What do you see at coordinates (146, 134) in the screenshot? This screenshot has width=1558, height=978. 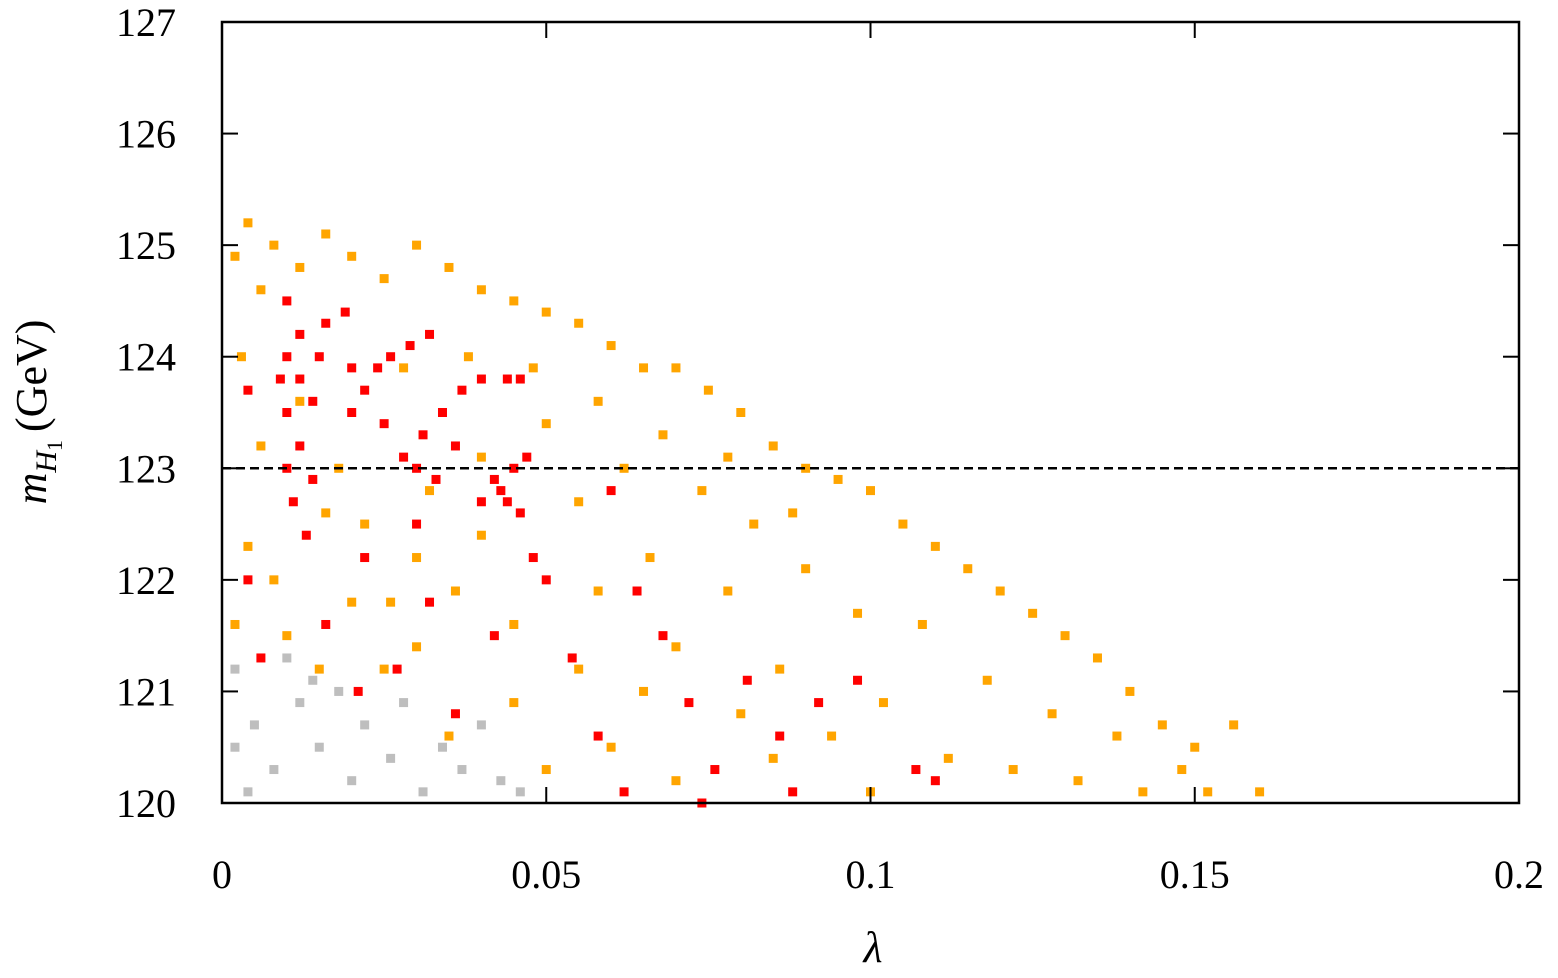 I see `y-tick-label: 126` at bounding box center [146, 134].